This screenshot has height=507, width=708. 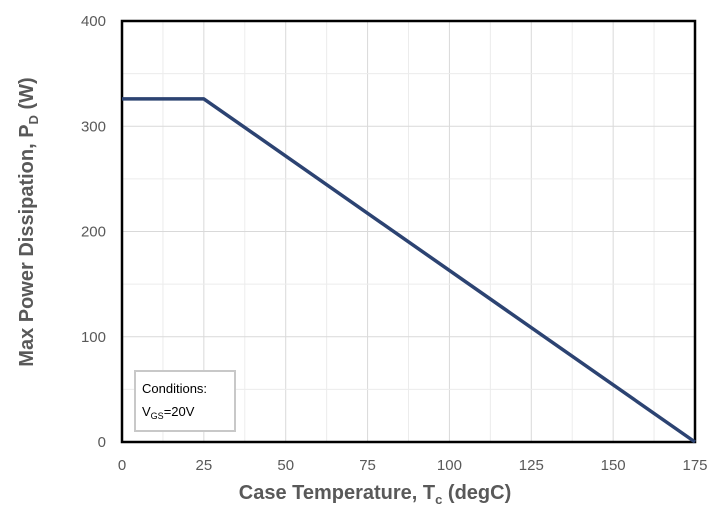 What do you see at coordinates (102, 442) in the screenshot?
I see `y-tick-label: 0` at bounding box center [102, 442].